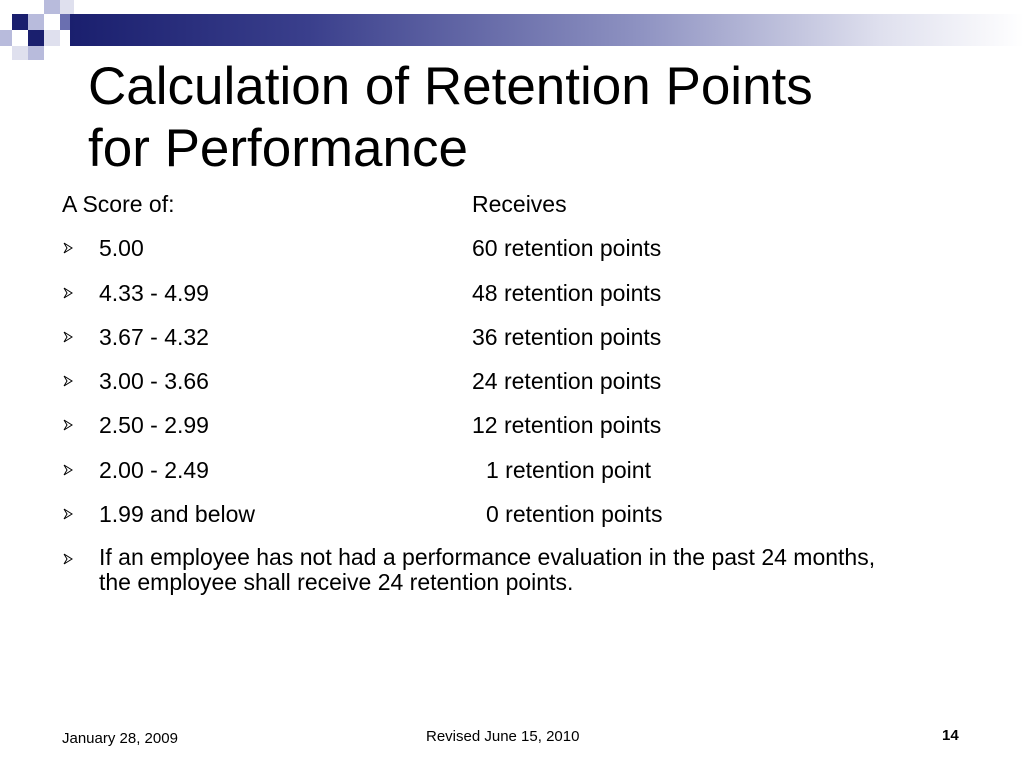  I want to click on score-range: 2.50 - 2.99, so click(154, 425).